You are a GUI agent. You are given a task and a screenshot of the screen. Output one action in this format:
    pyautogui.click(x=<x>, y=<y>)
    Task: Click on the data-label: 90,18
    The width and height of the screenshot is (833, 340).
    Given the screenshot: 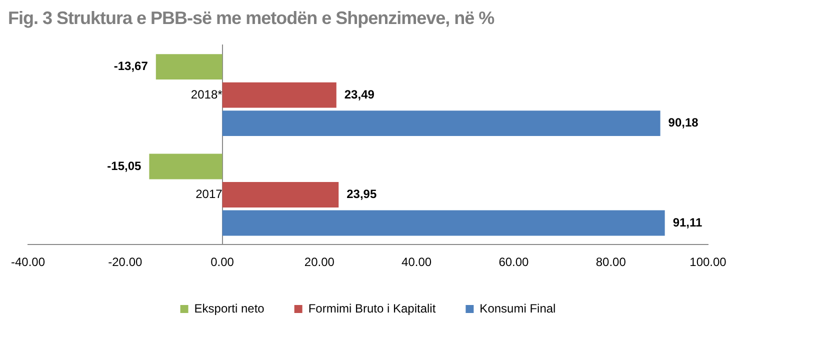 What is the action you would take?
    pyautogui.click(x=683, y=123)
    